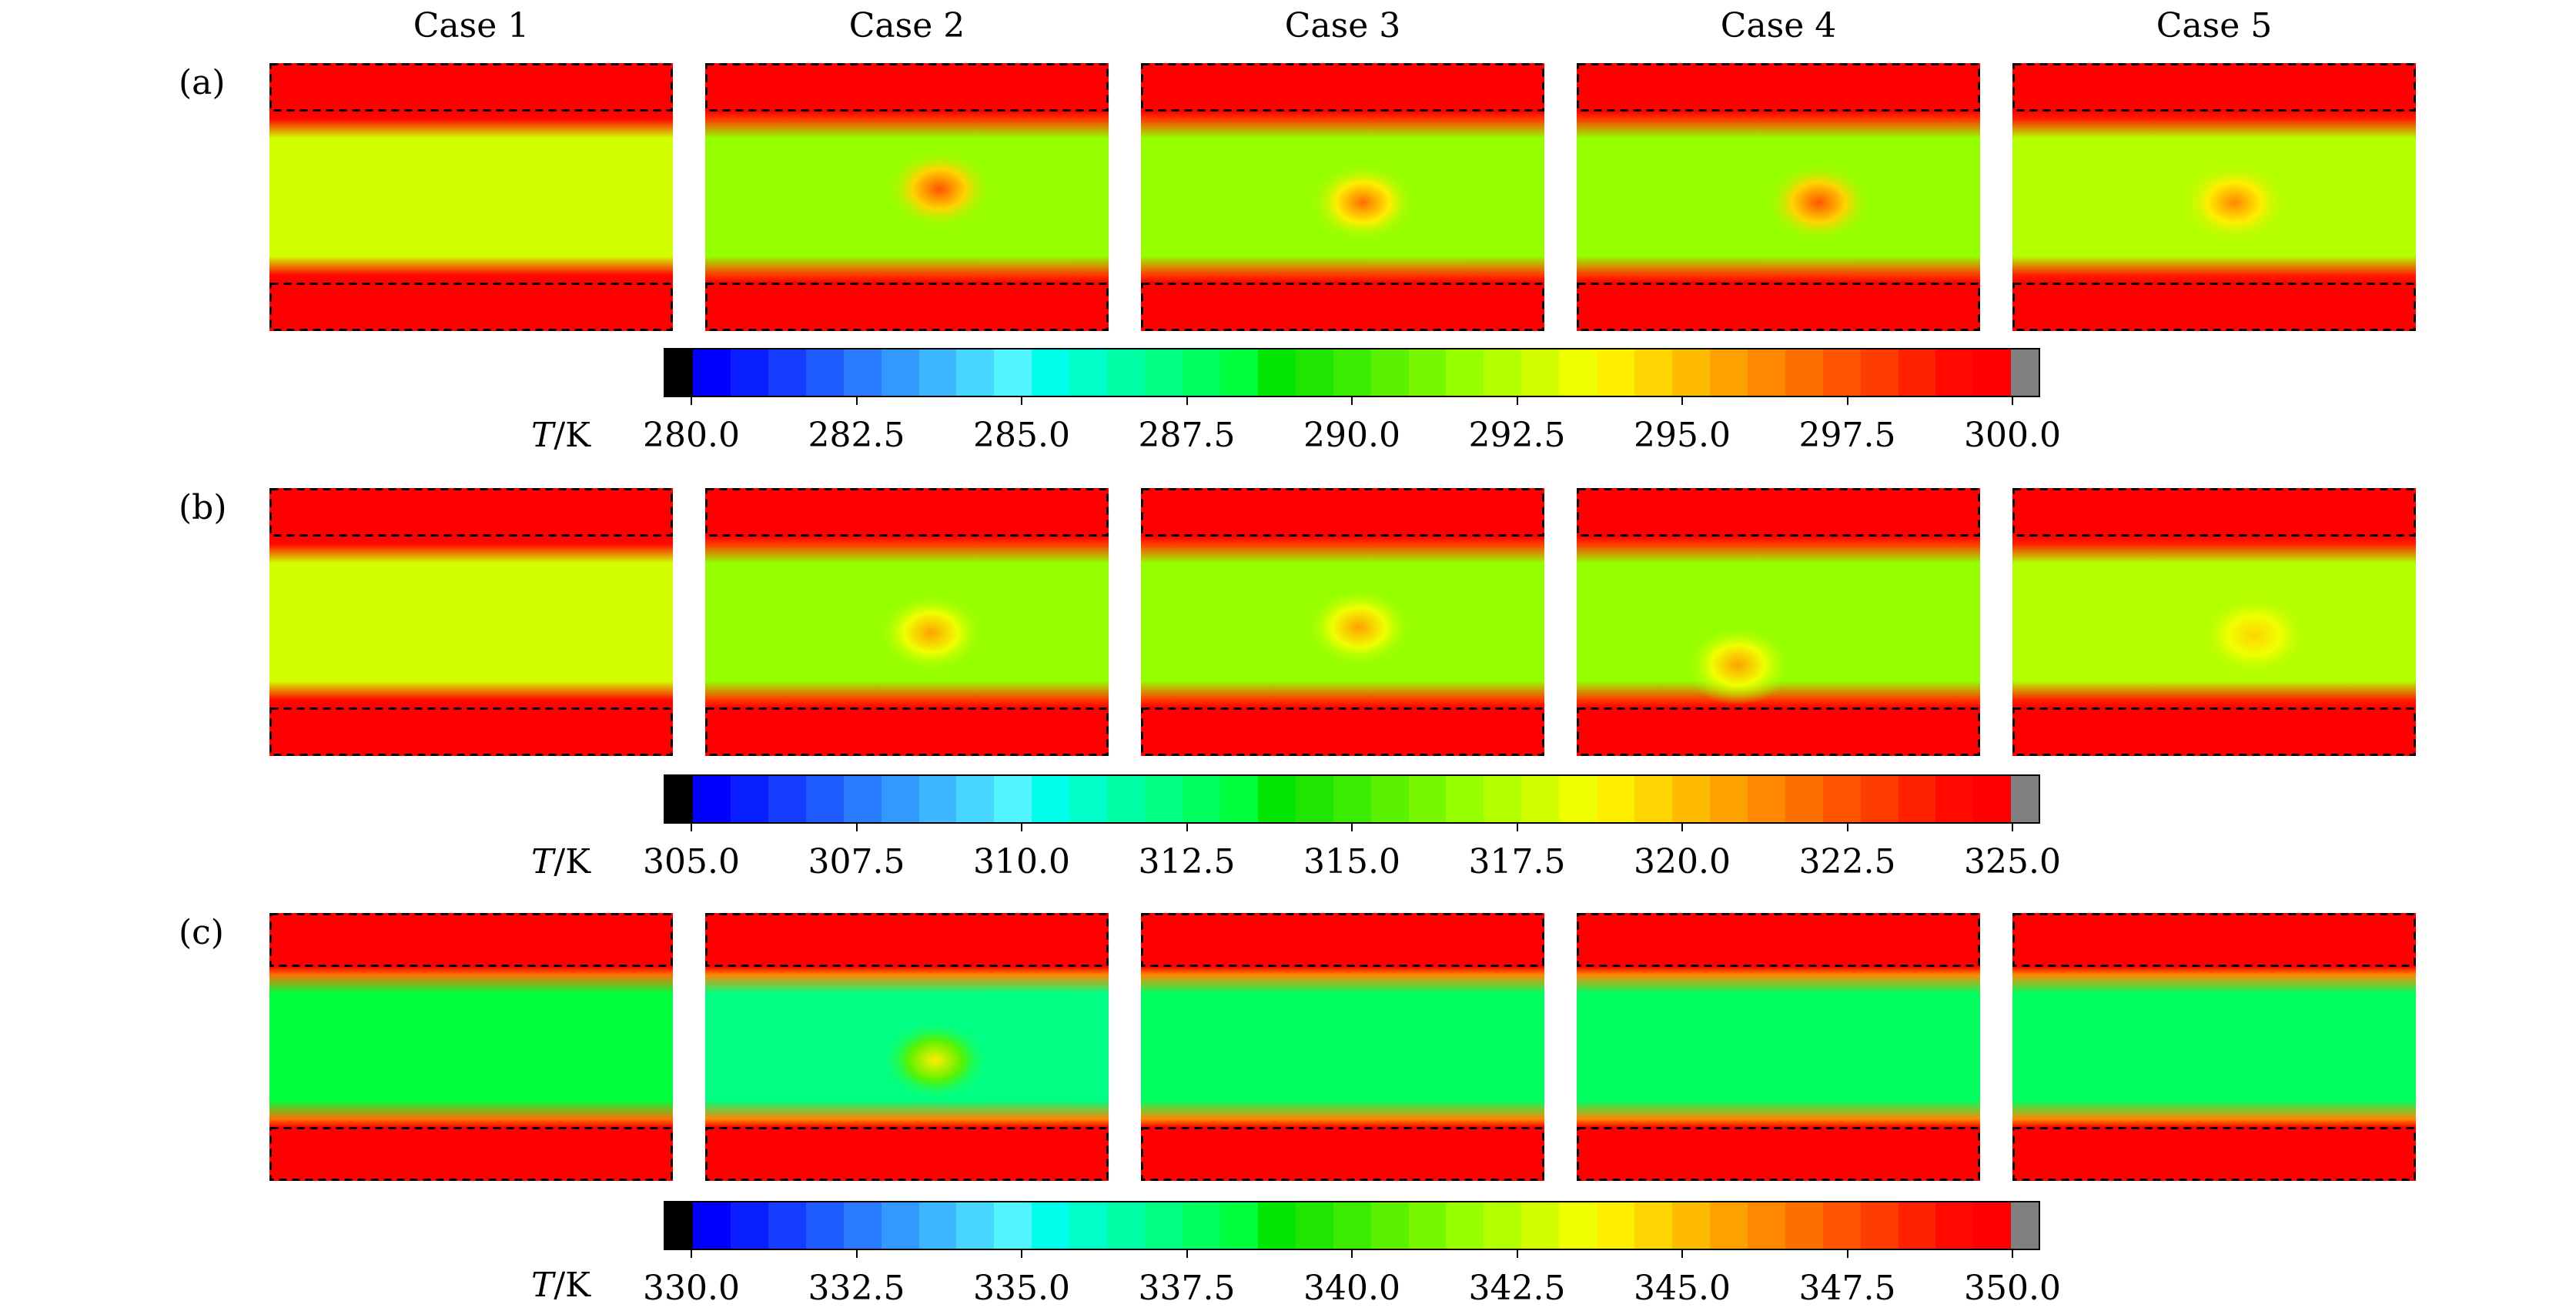 This screenshot has width=2576, height=1311. I want to click on colorbar-tick-label: 307.5, so click(857, 861).